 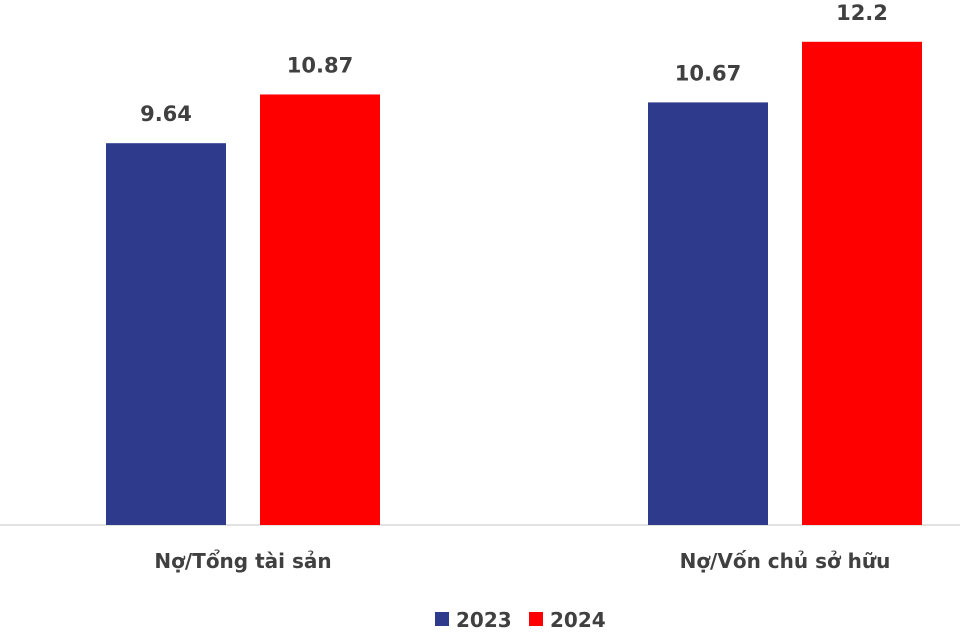 I want to click on legend-swatch-2024, so click(x=536, y=619).